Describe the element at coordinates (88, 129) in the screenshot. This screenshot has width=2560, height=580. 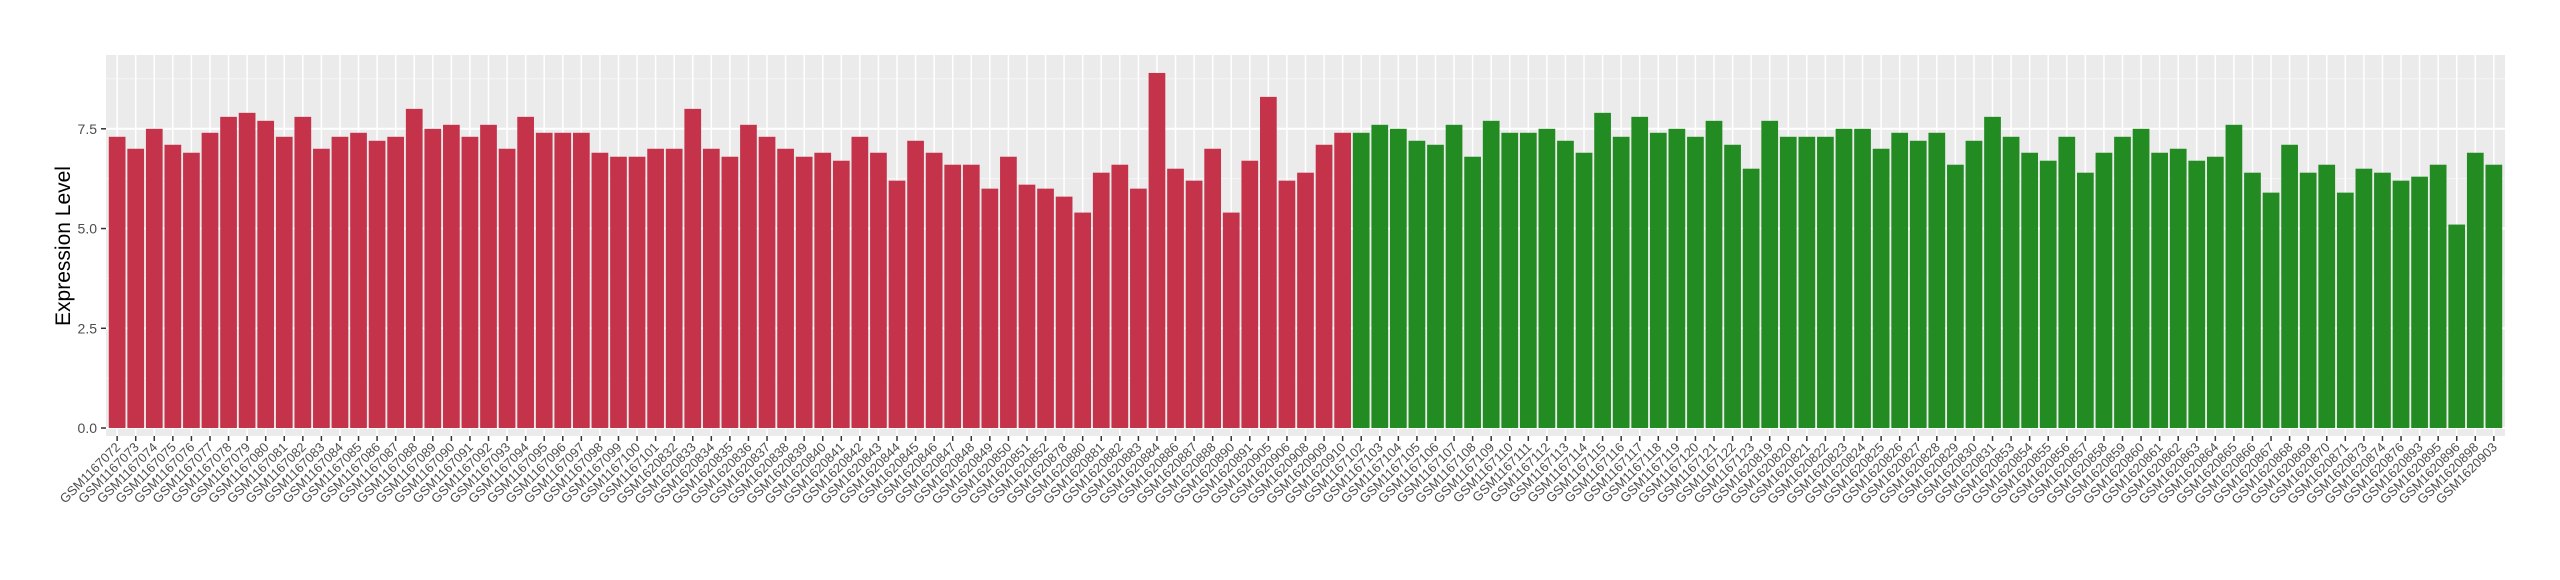
I see `y-tick-label: 7.5` at that location.